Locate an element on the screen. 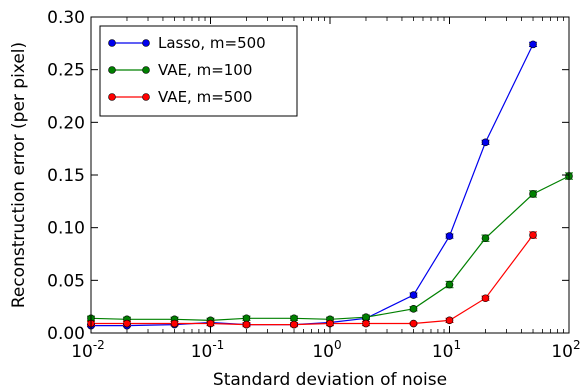 The height and width of the screenshot is (390, 587). y-tick-label: 0.25 is located at coordinates (66, 71).